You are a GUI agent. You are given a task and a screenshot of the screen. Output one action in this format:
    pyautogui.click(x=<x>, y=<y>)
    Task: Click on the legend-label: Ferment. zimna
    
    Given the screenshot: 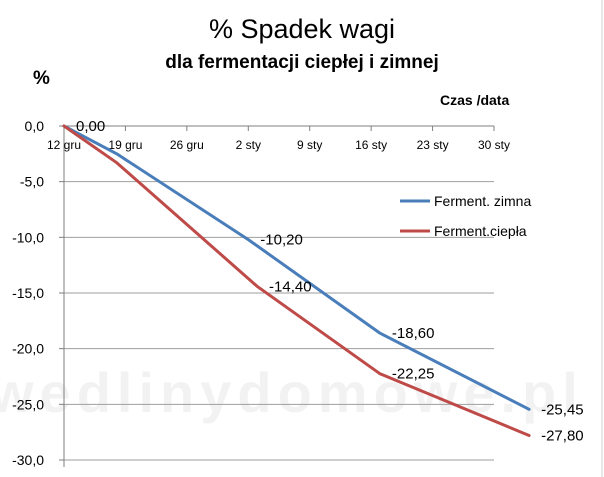 What is the action you would take?
    pyautogui.click(x=482, y=201)
    